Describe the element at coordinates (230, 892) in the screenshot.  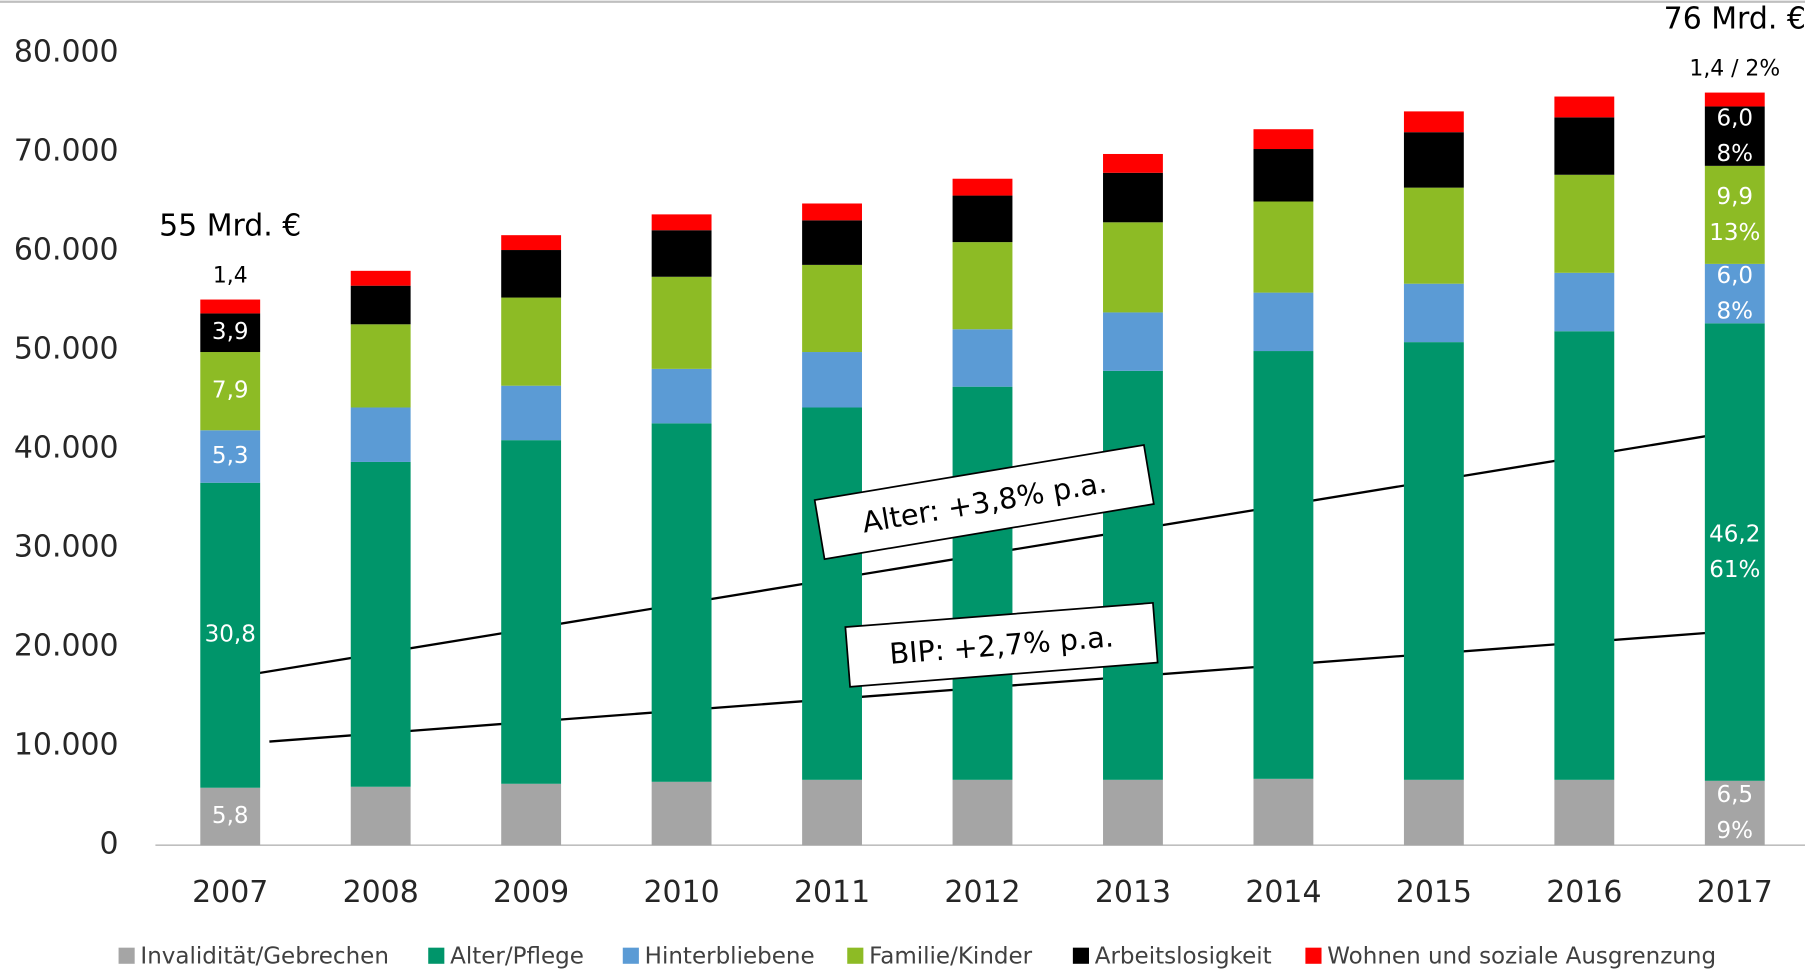
I see `x-tick-label: 2007` at that location.